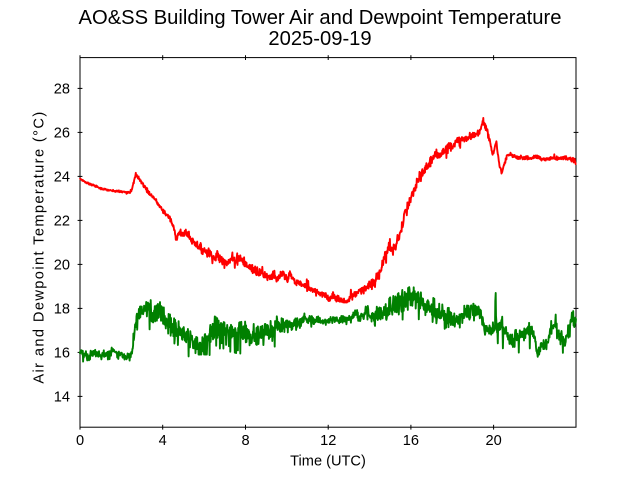 This screenshot has height=480, width=640. Describe the element at coordinates (62, 90) in the screenshot. I see `svg-text: 28` at that location.